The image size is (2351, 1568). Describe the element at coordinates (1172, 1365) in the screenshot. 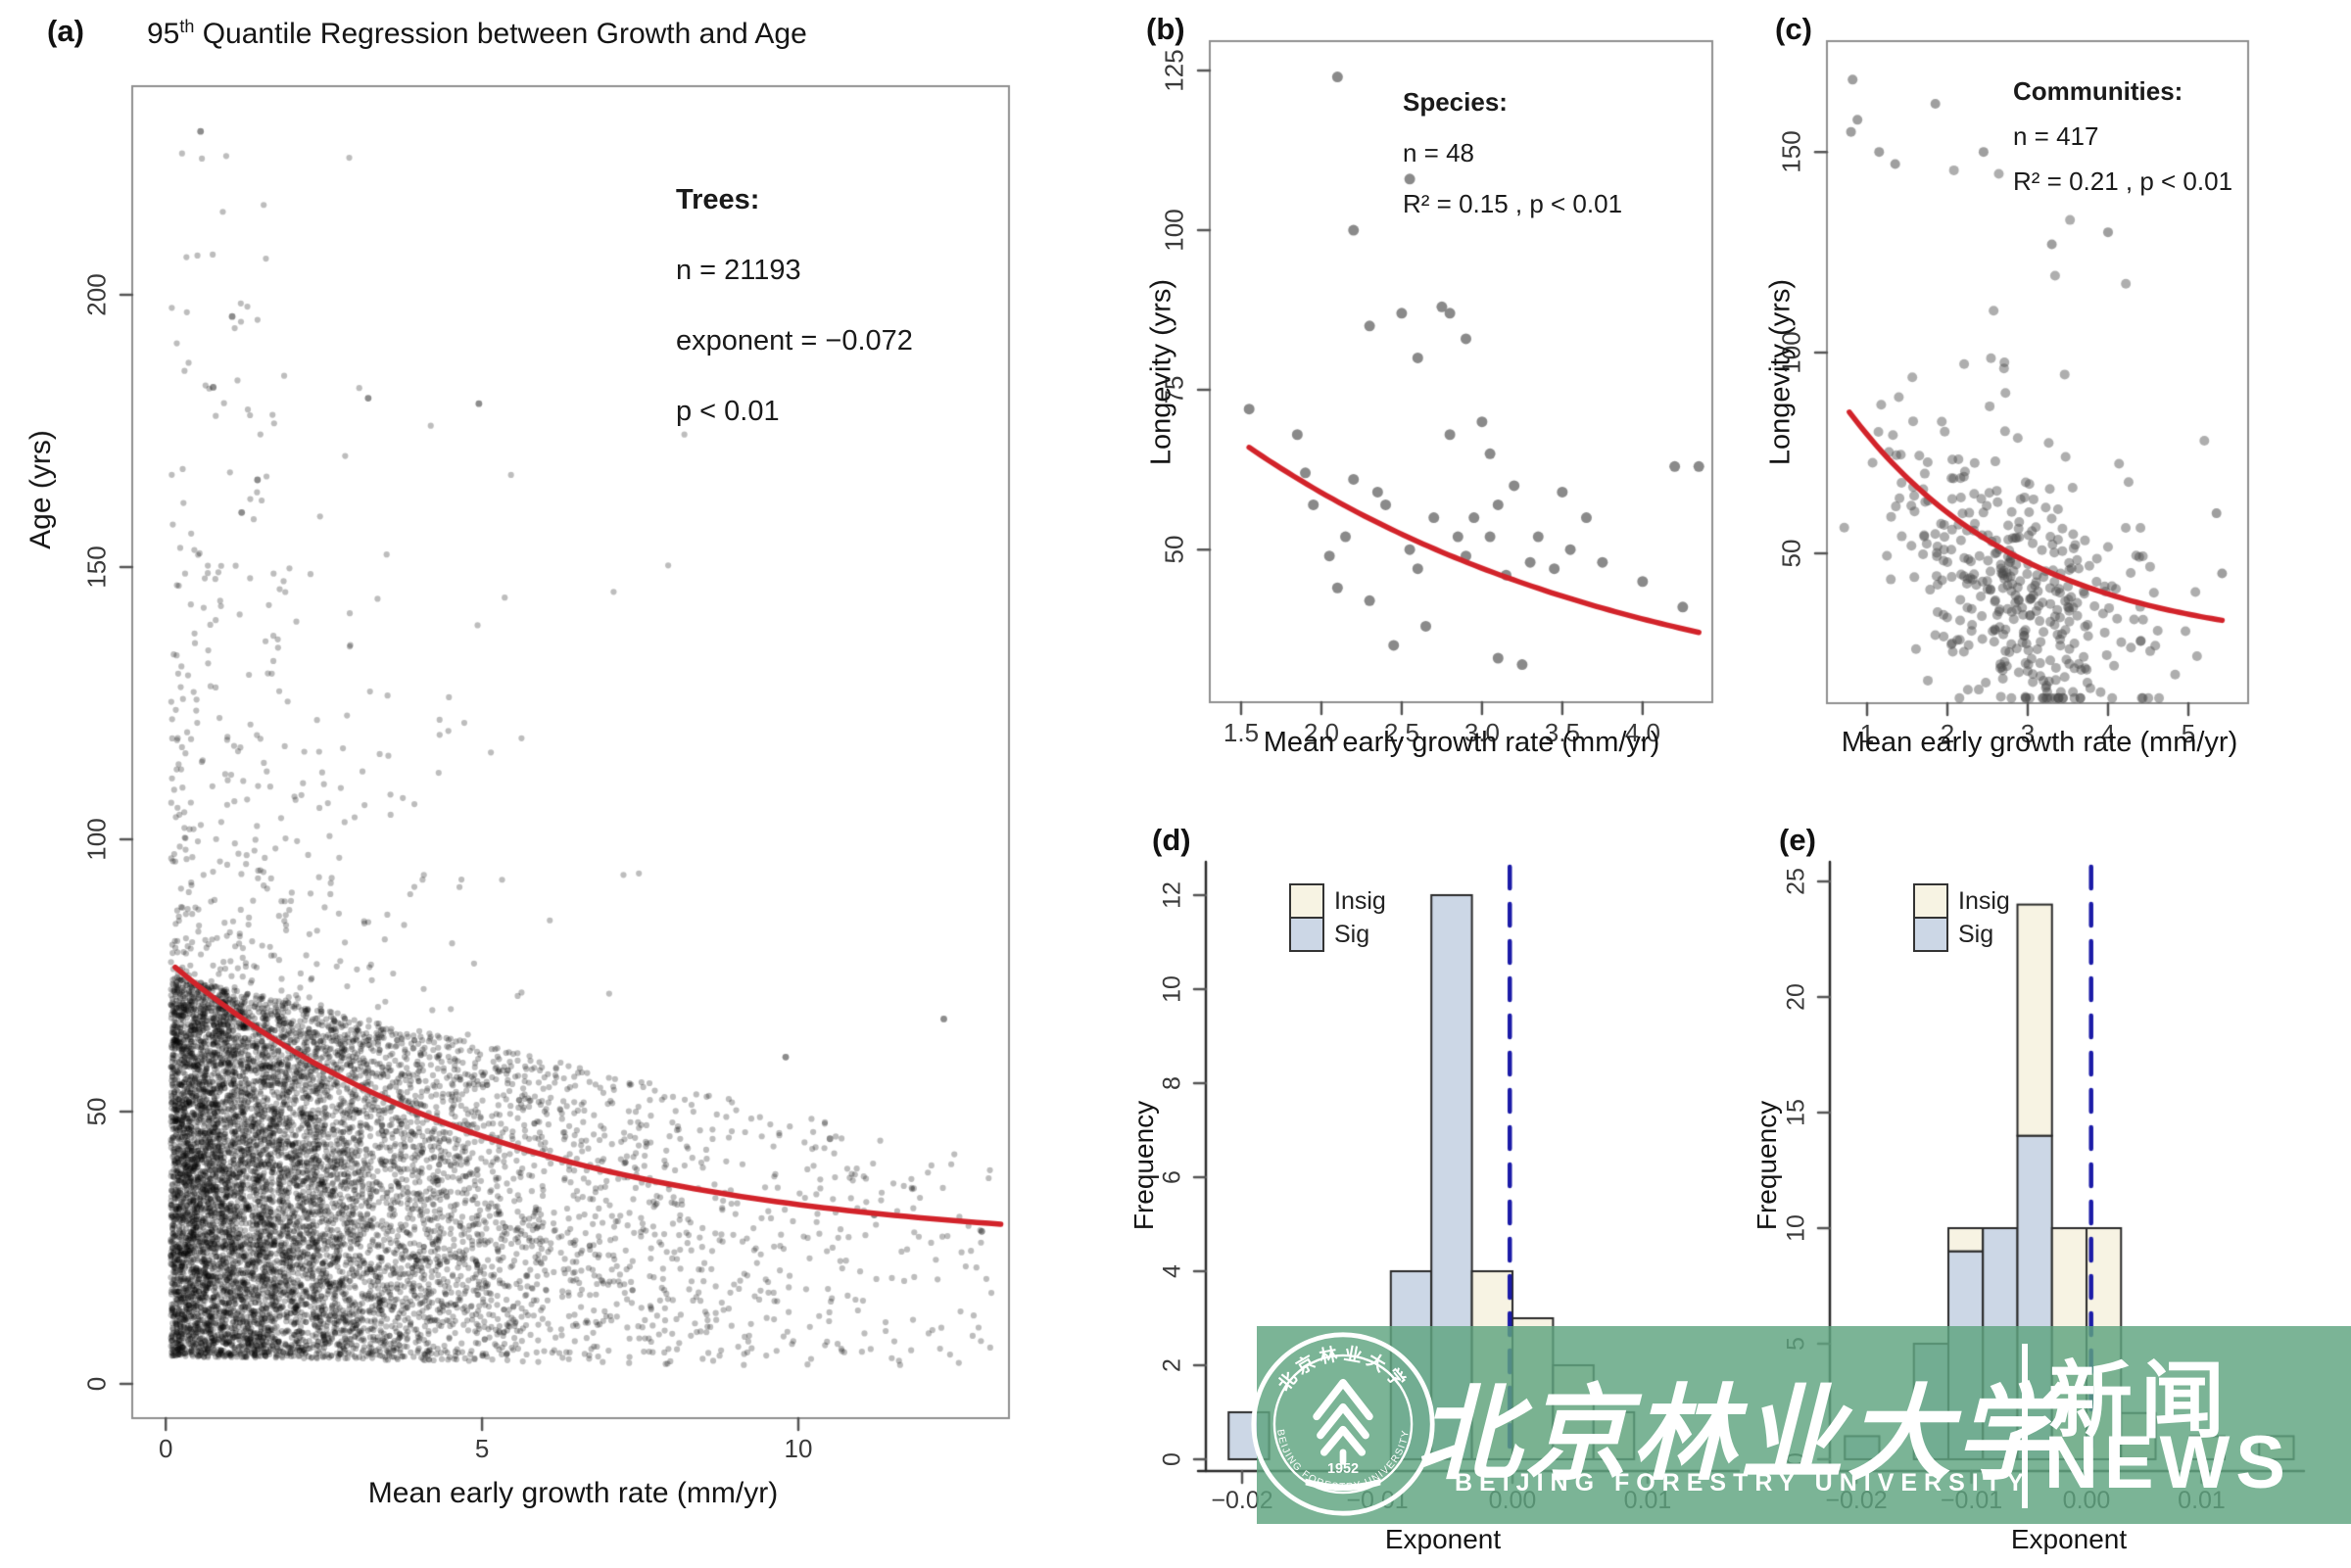

I see `y-tick-label: 2` at that location.